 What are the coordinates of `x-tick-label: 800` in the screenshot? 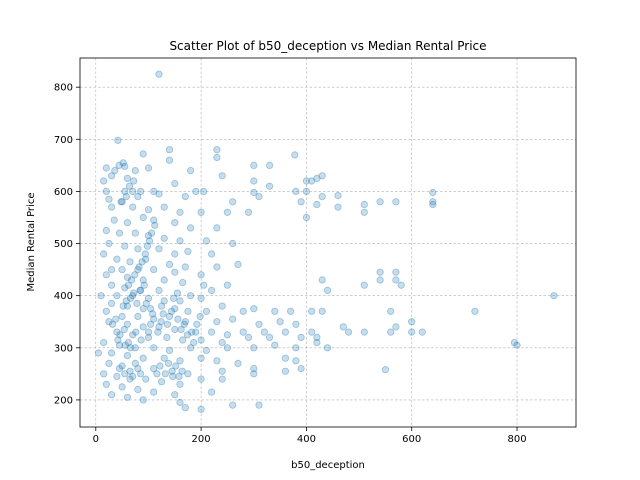 It's located at (516, 439).